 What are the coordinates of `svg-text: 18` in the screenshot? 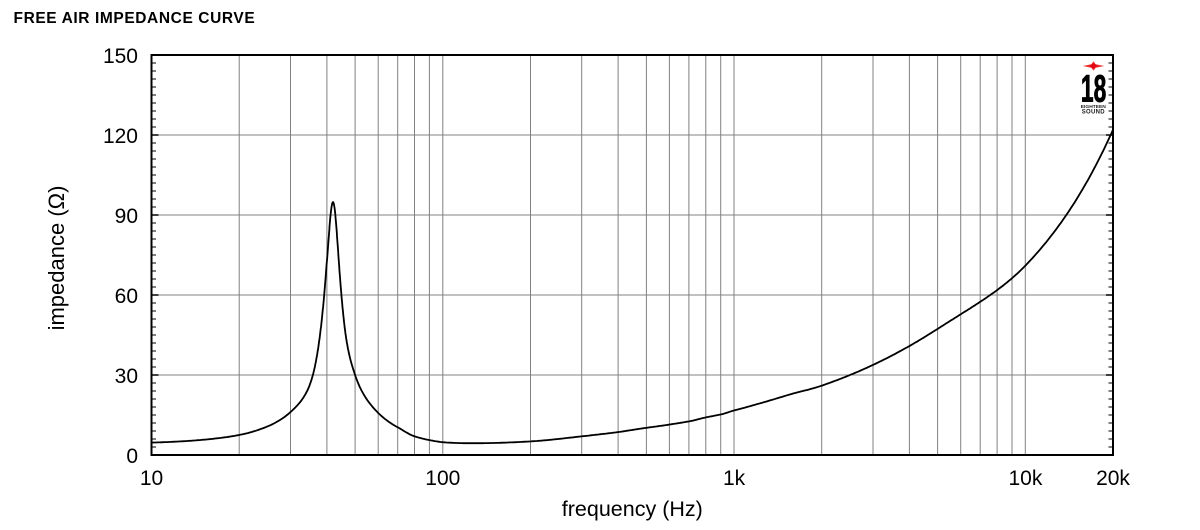 It's located at (1093, 89).